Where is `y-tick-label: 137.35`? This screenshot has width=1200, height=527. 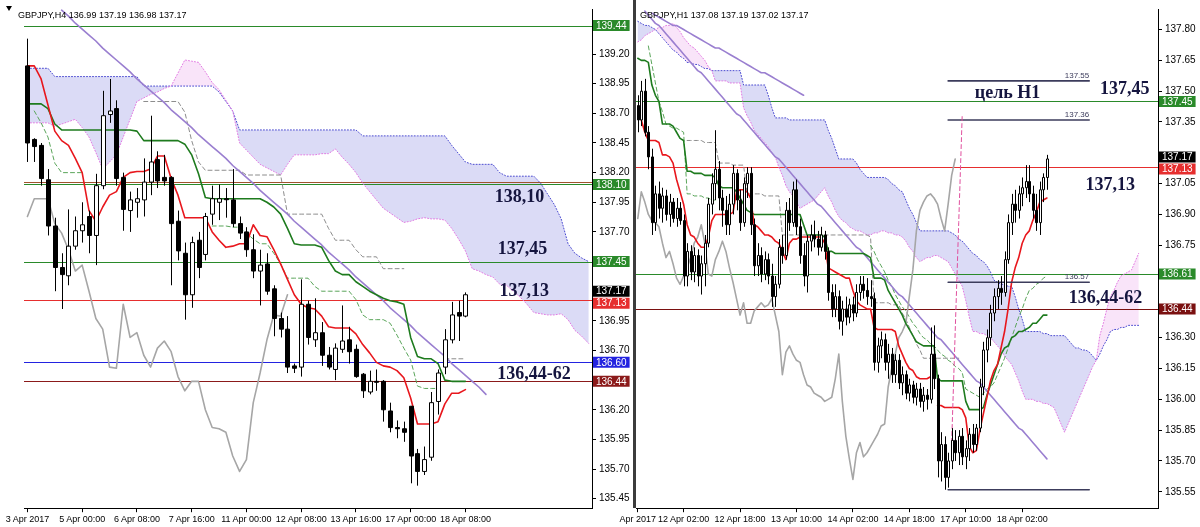 y-tick-label: 137.35 is located at coordinates (1181, 121).